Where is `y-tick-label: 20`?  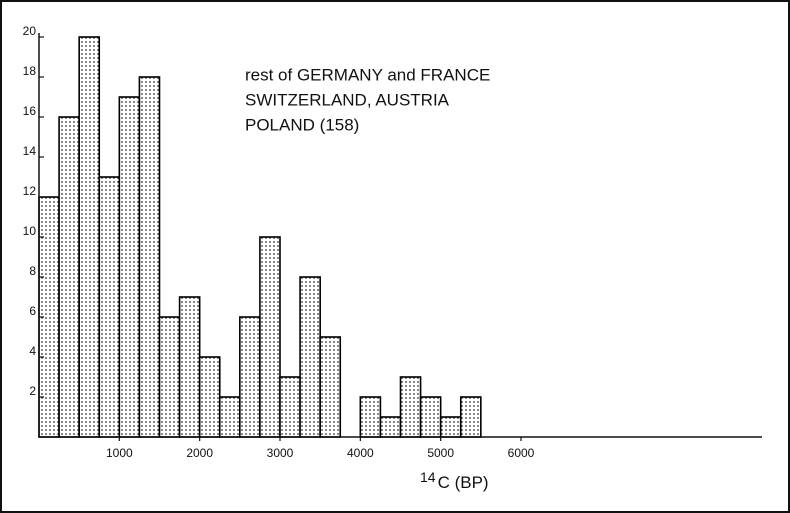 y-tick-label: 20 is located at coordinates (30, 31).